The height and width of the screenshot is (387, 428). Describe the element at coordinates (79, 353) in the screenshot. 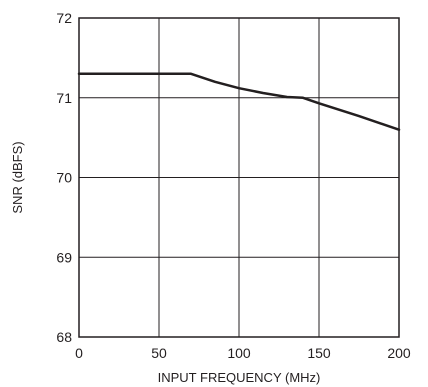

I see `x-tick-label: 0` at that location.